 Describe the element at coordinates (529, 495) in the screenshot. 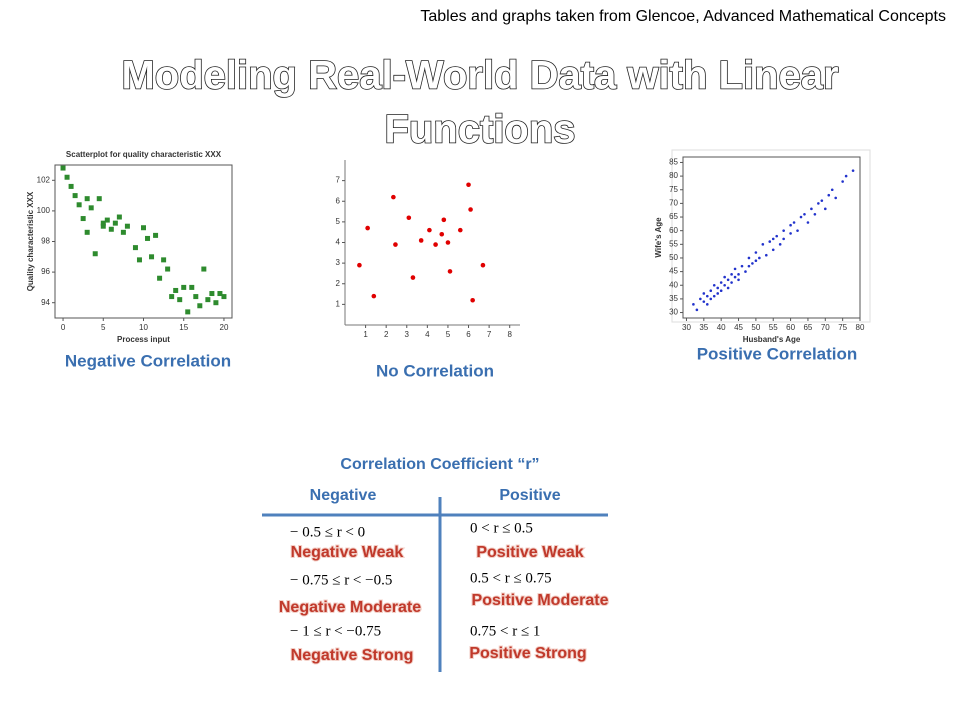

I see `column-header: Positive` at that location.